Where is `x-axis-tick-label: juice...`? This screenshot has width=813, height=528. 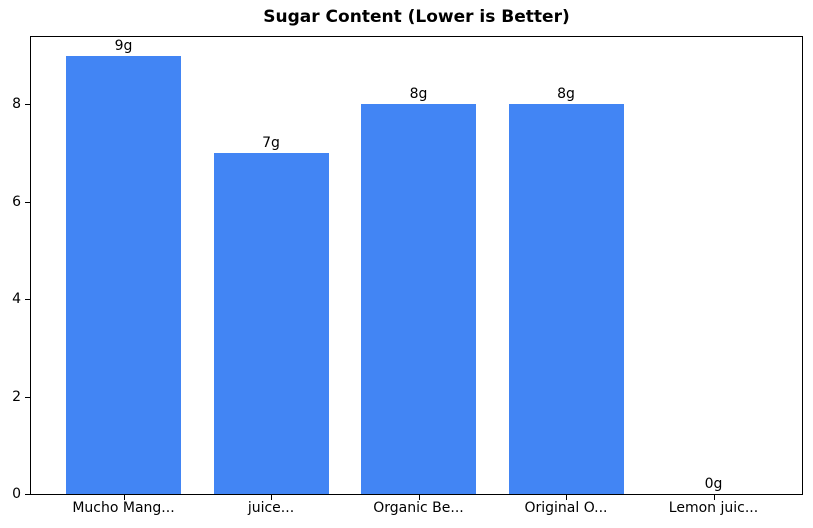
x-axis-tick-label: juice... is located at coordinates (271, 508).